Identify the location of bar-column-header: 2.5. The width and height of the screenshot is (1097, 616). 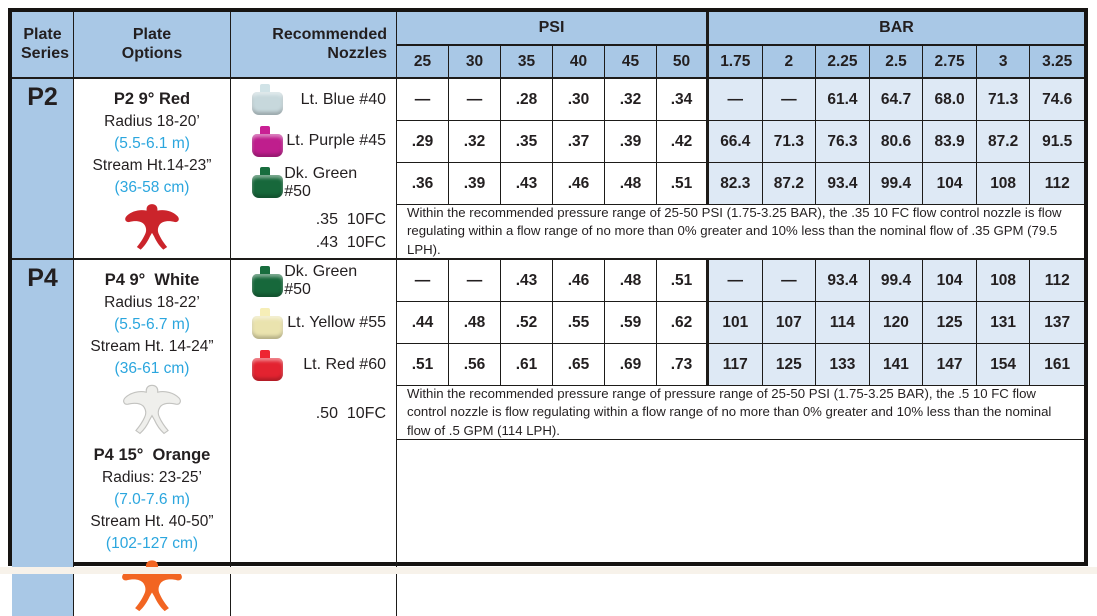
(896, 62).